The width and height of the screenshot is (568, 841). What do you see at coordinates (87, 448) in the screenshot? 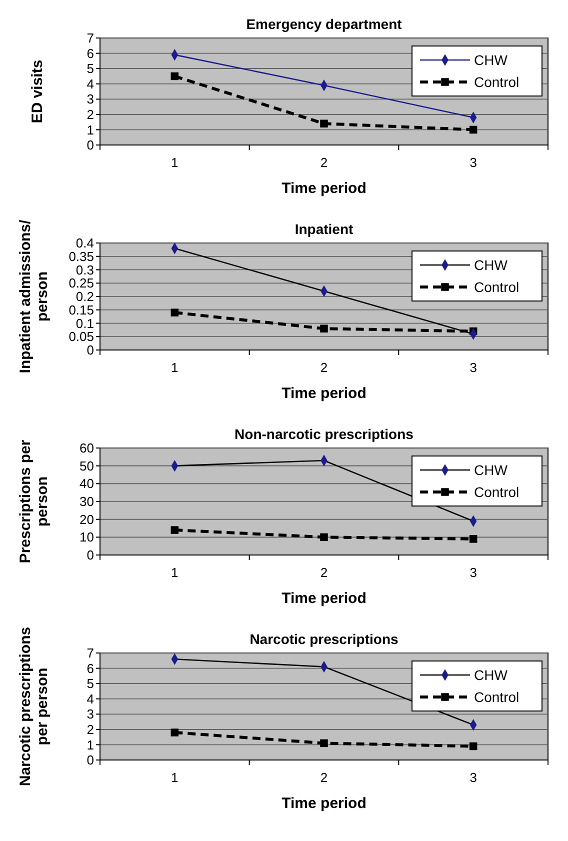
I see `y-tick-label: 60` at bounding box center [87, 448].